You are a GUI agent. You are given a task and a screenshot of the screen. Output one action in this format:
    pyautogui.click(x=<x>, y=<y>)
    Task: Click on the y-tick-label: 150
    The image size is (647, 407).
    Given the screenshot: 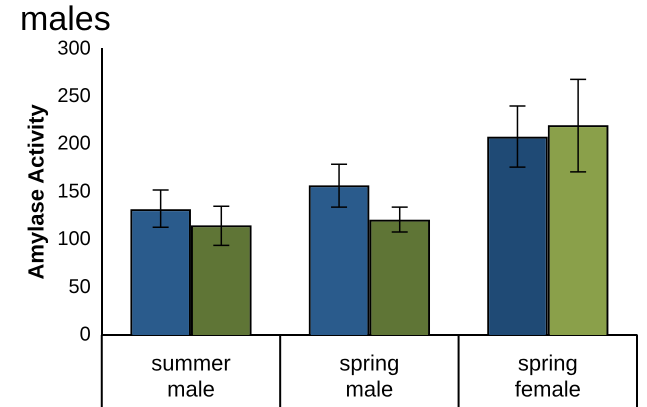 What is the action you would take?
    pyautogui.click(x=74, y=191)
    